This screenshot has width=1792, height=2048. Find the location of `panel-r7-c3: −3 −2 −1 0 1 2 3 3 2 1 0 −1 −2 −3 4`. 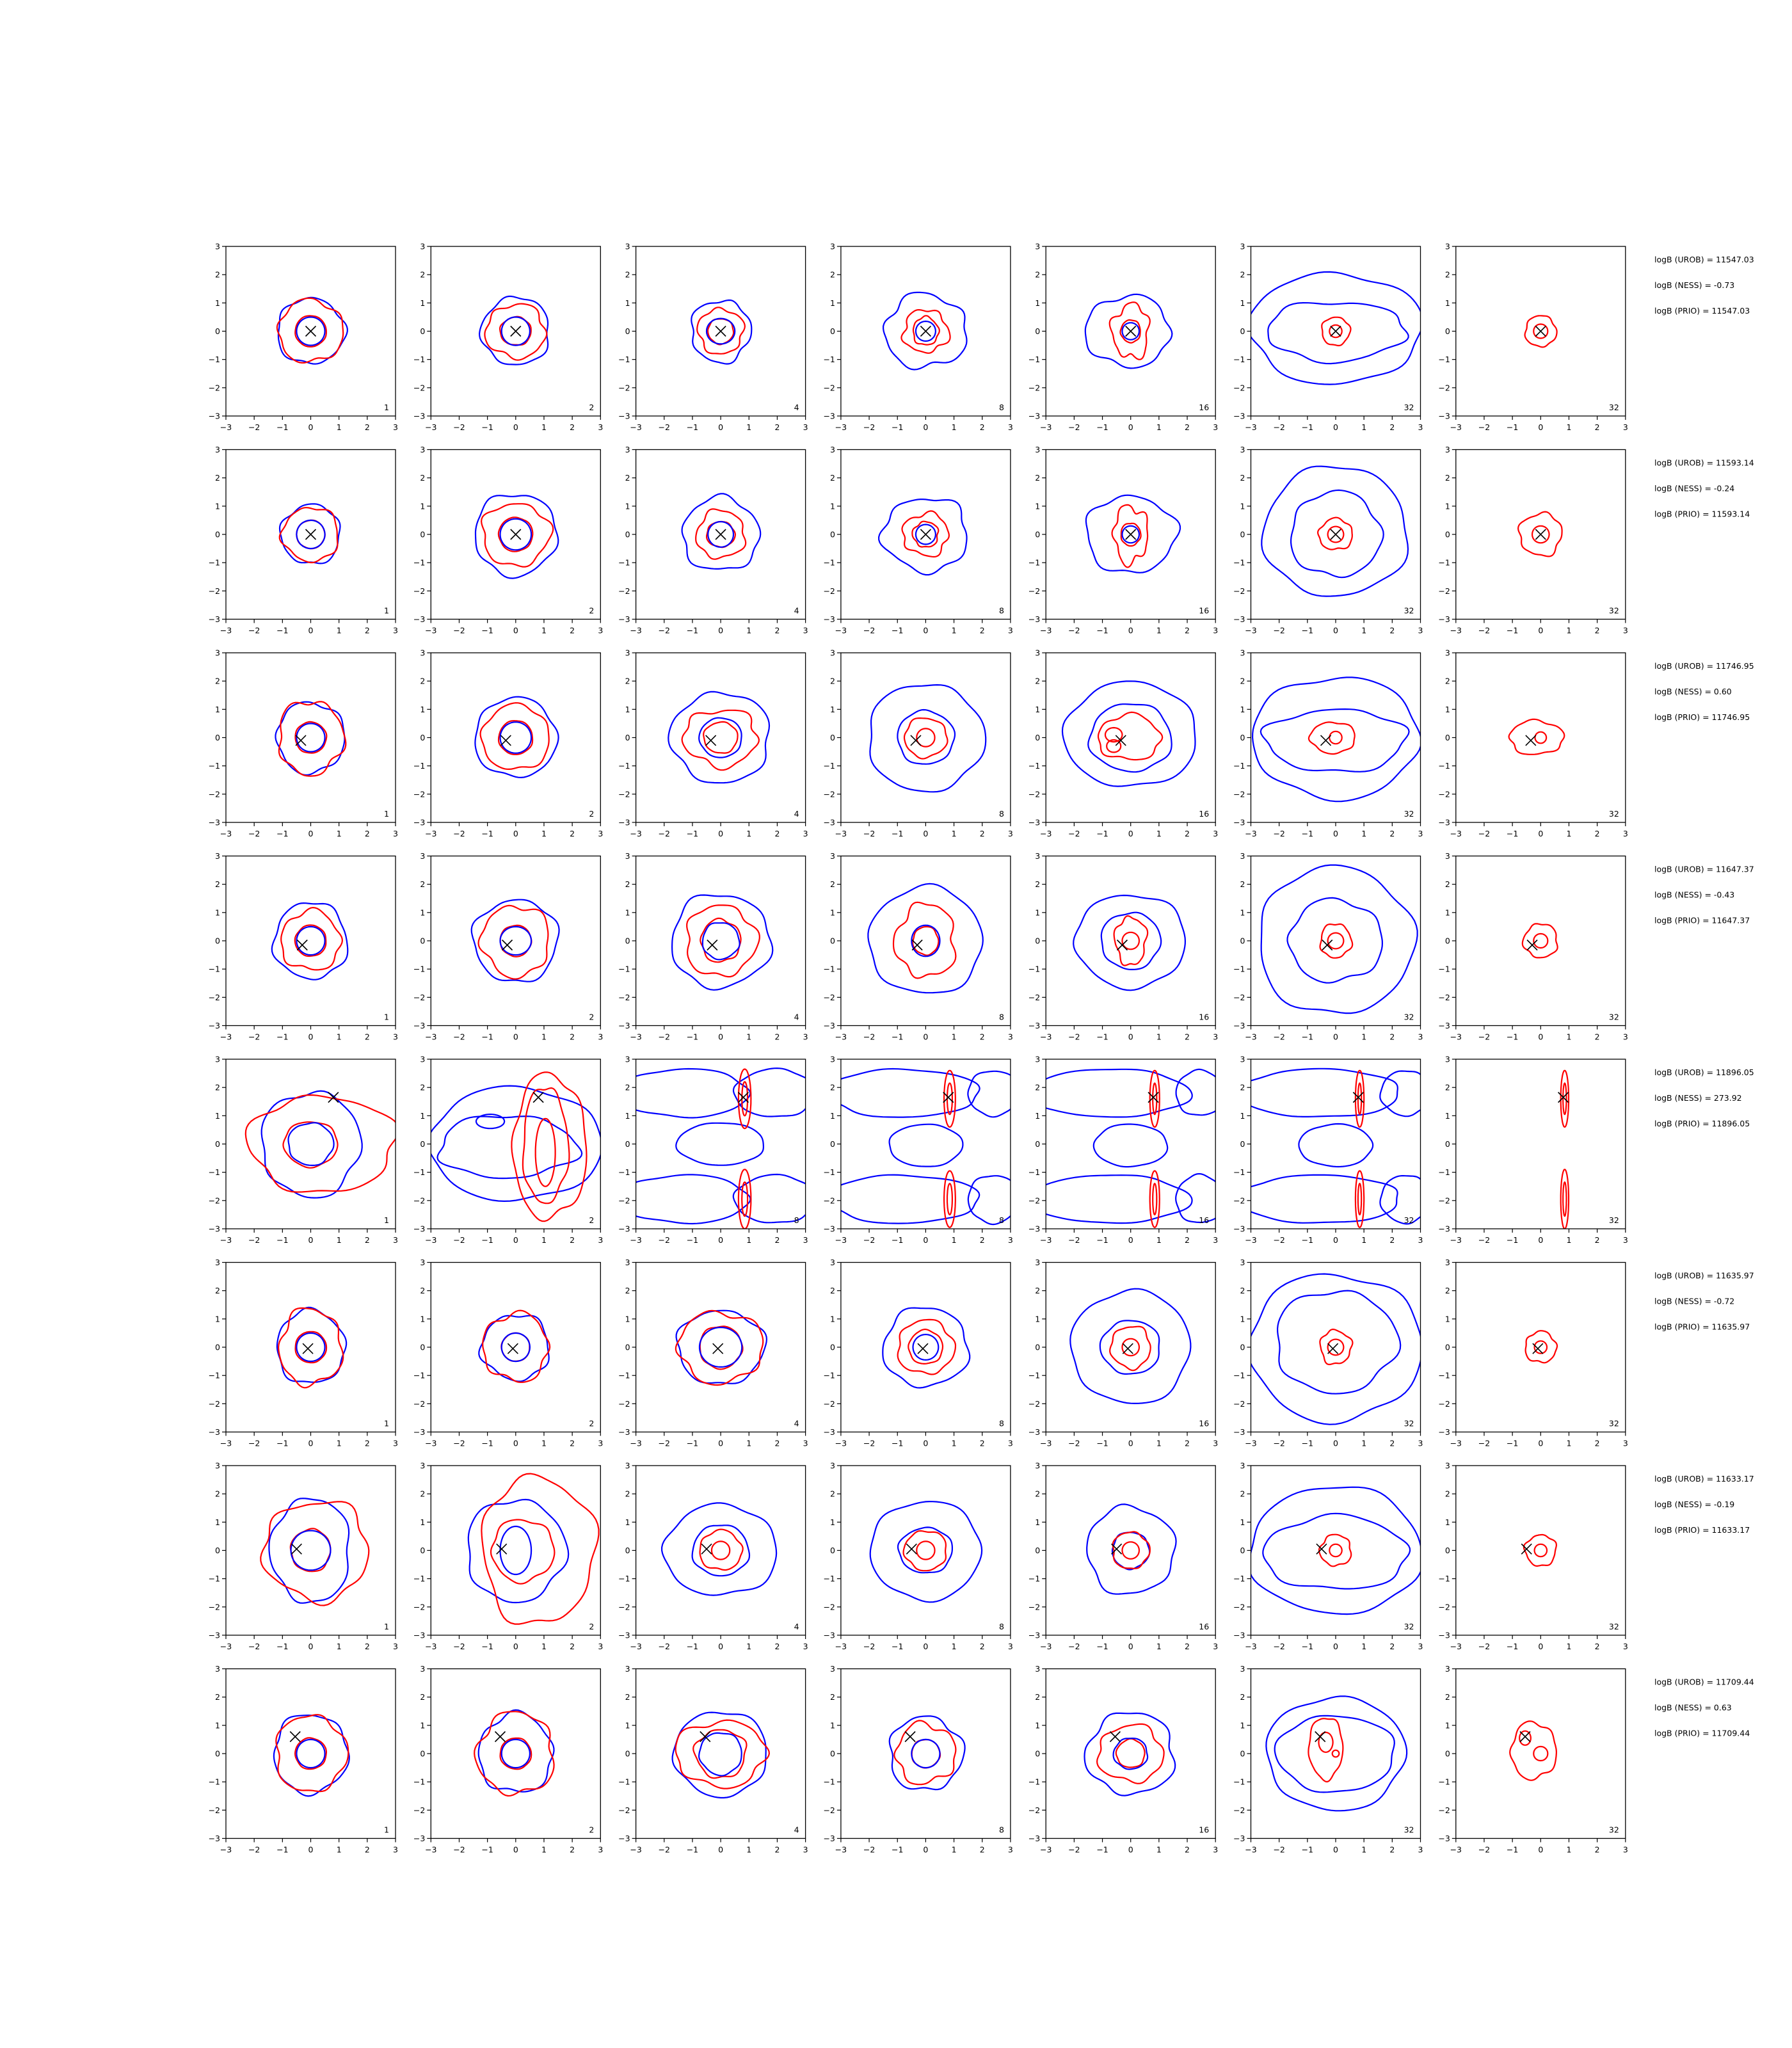

panel-r7-c3: −3 −2 −1 0 1 2 3 3 2 1 0 −1 −2 −3 4 is located at coordinates (713, 1556).